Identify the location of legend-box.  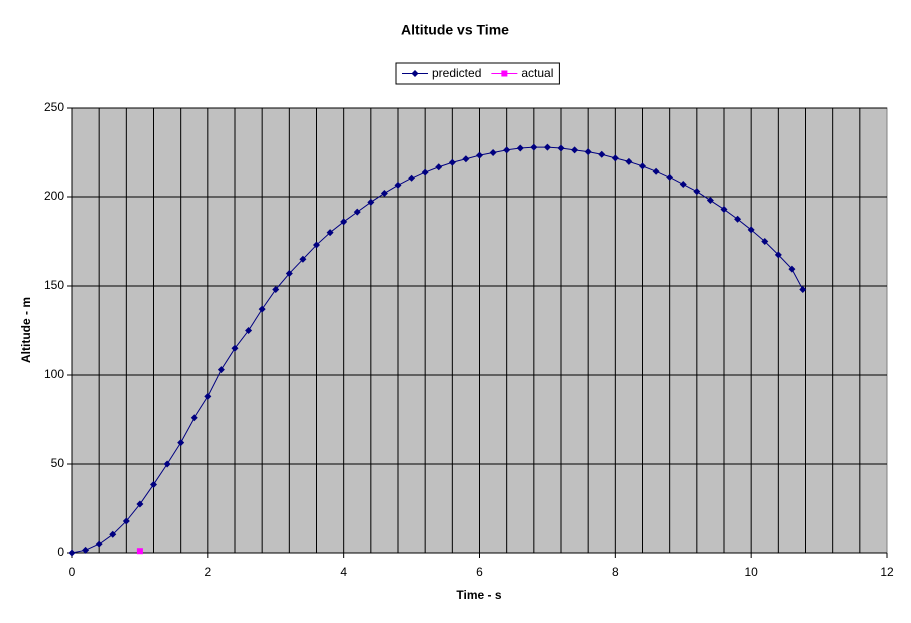
(477, 73).